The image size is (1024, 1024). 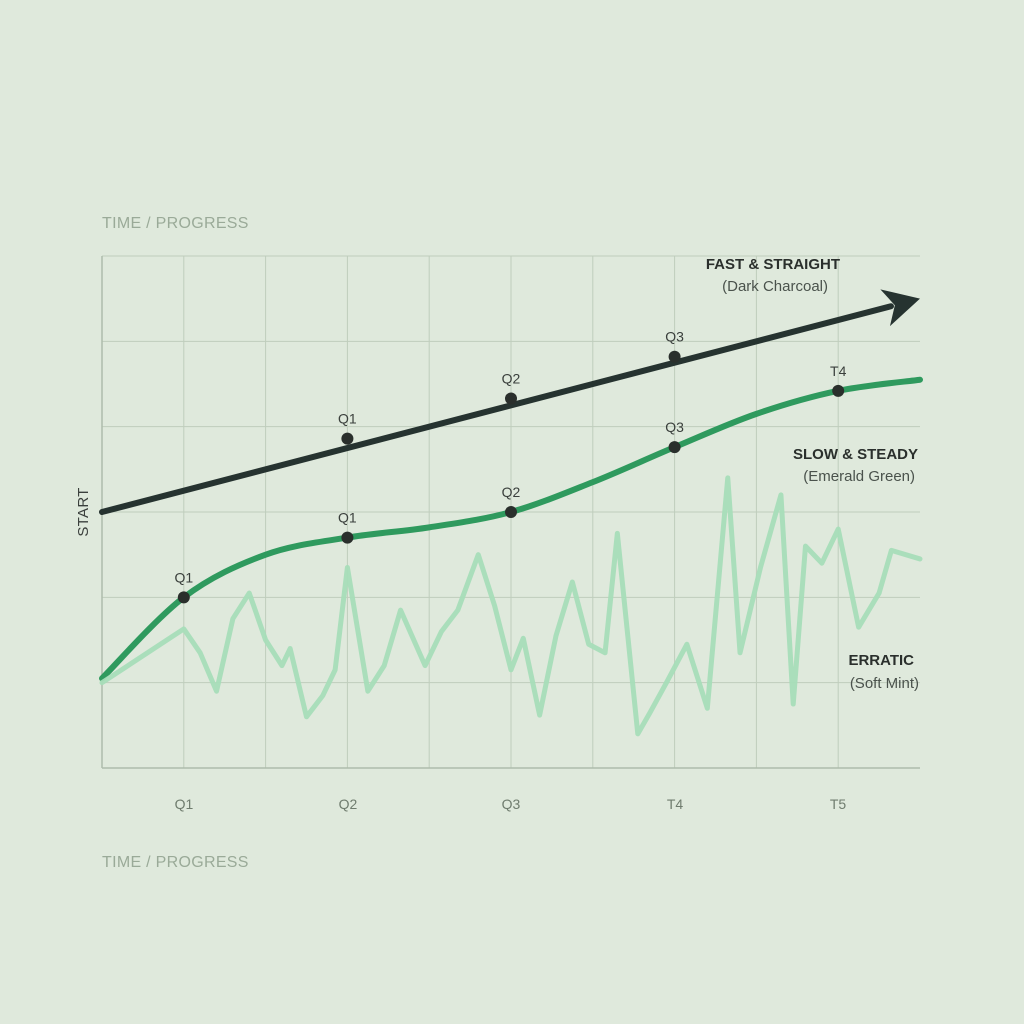 What do you see at coordinates (674, 337) in the screenshot?
I see `data-point-label-fast: Q3` at bounding box center [674, 337].